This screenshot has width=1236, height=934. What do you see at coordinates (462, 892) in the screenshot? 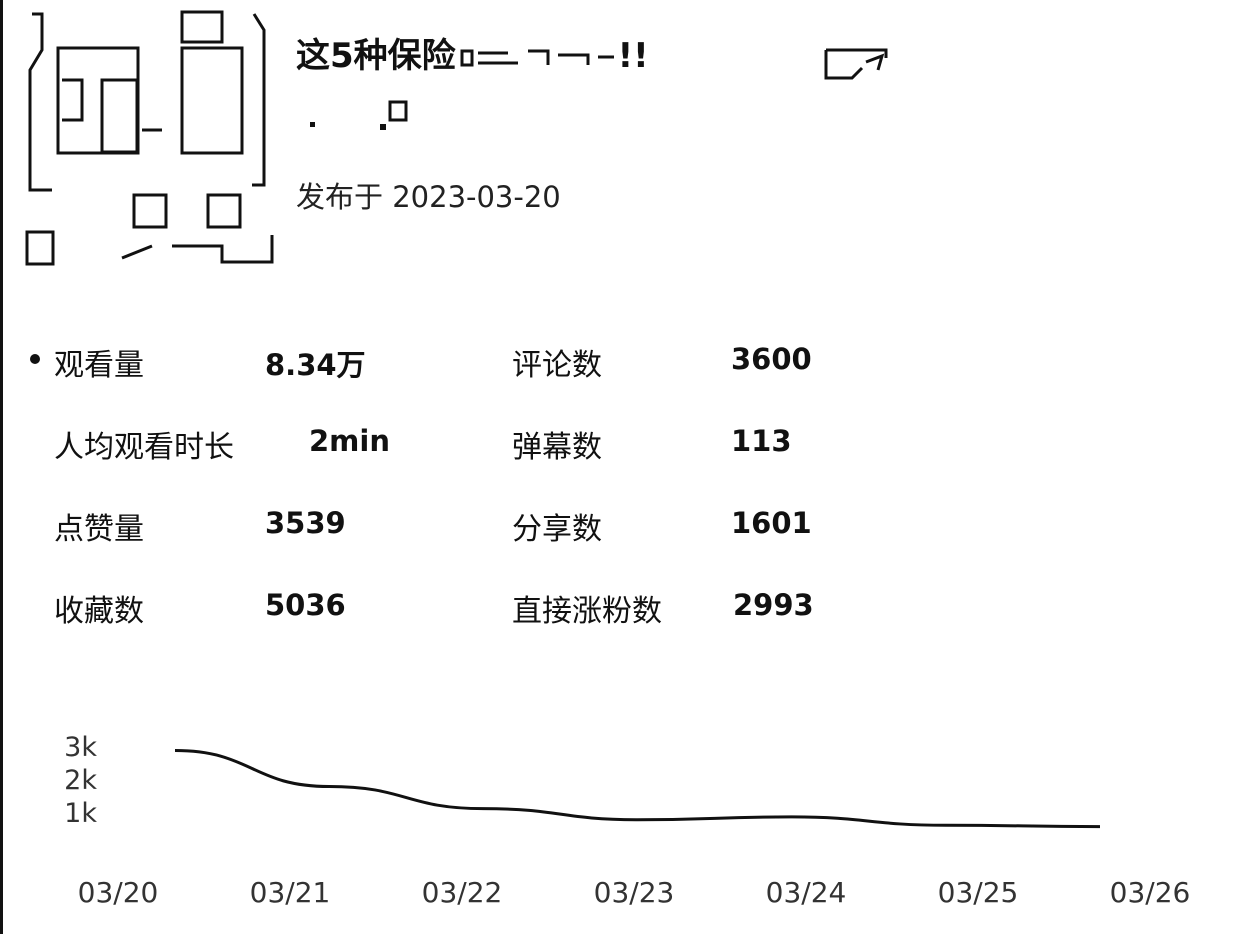
I see `x-tick-label: 03/22` at bounding box center [462, 892].